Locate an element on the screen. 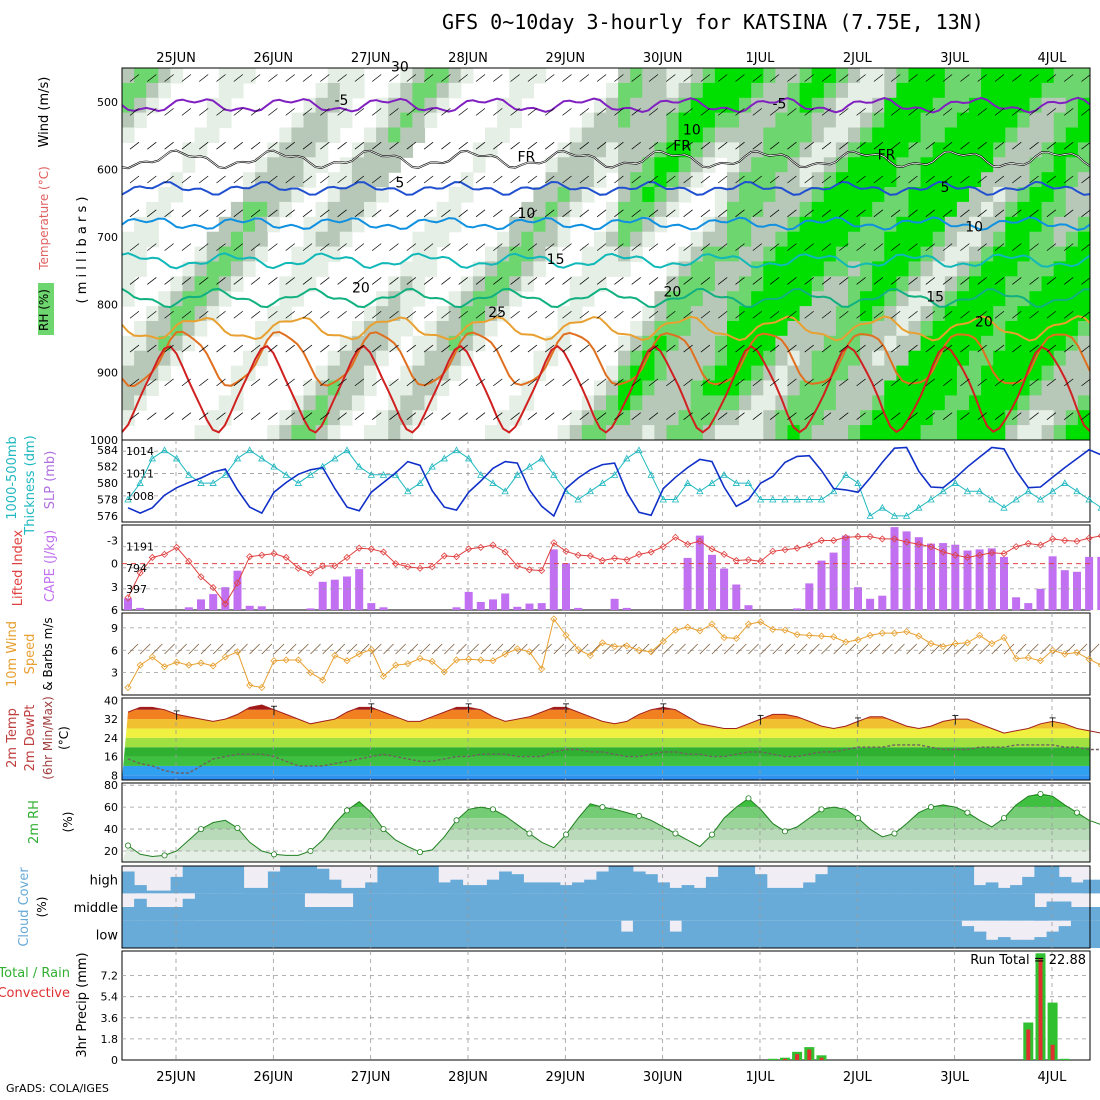 Image resolution: width=1100 pixels, height=1100 pixels. isotherm-label: 10 is located at coordinates (974, 228).